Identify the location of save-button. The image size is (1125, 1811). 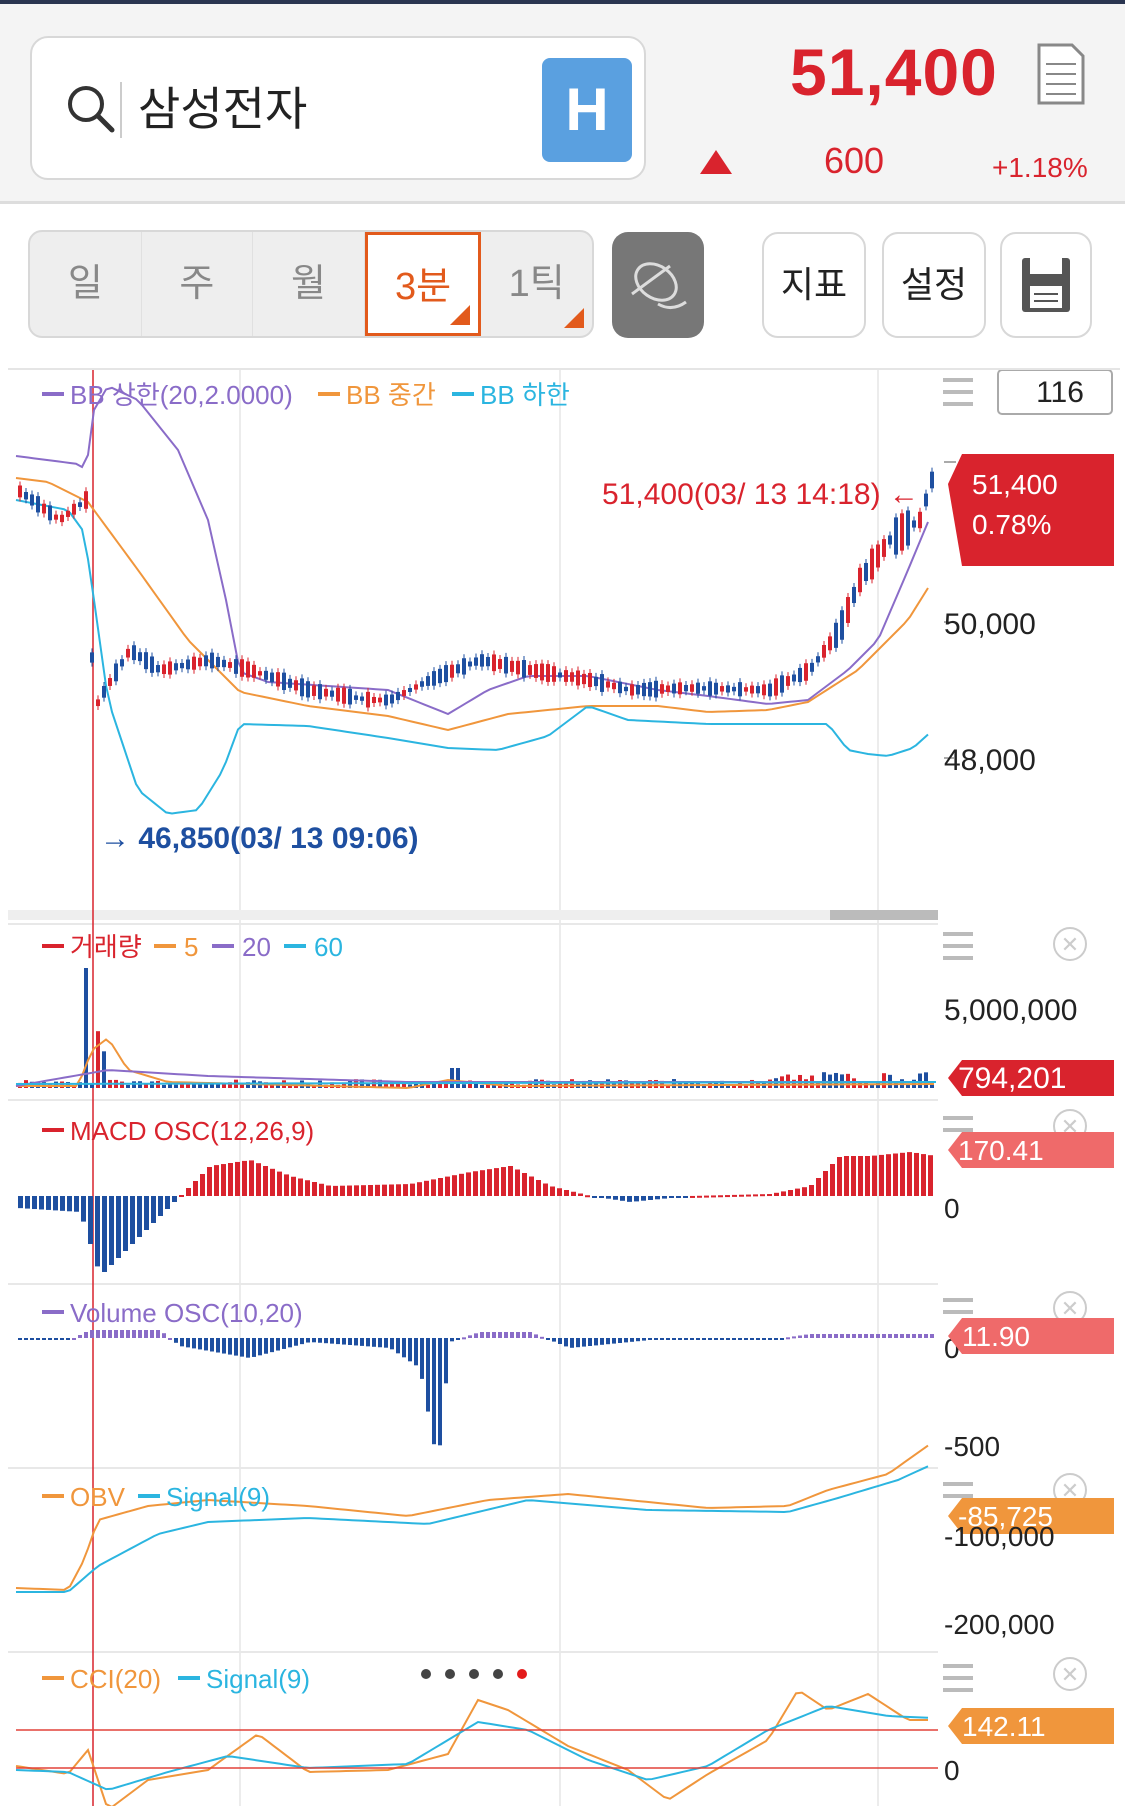
(1046, 285).